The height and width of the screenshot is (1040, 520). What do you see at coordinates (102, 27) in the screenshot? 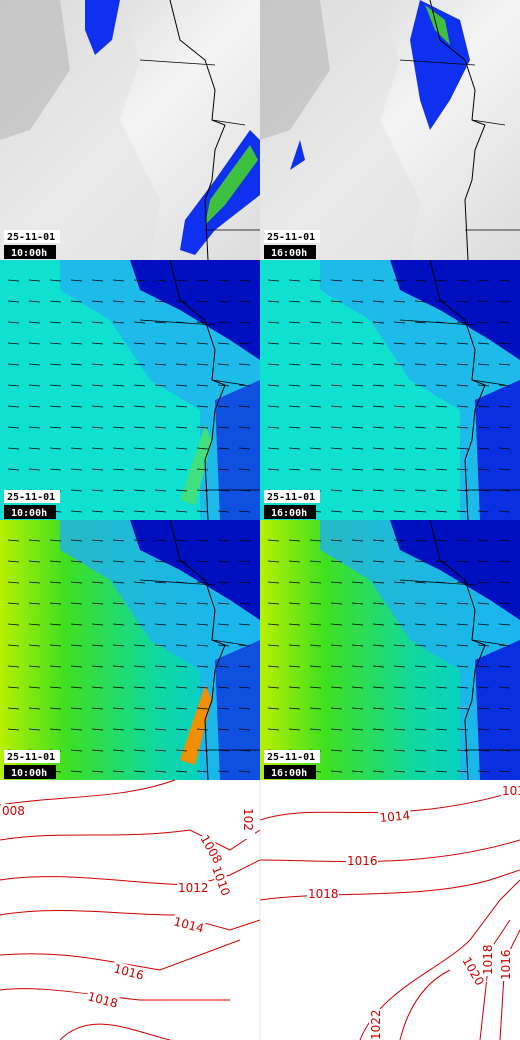
I see `precip` at bounding box center [102, 27].